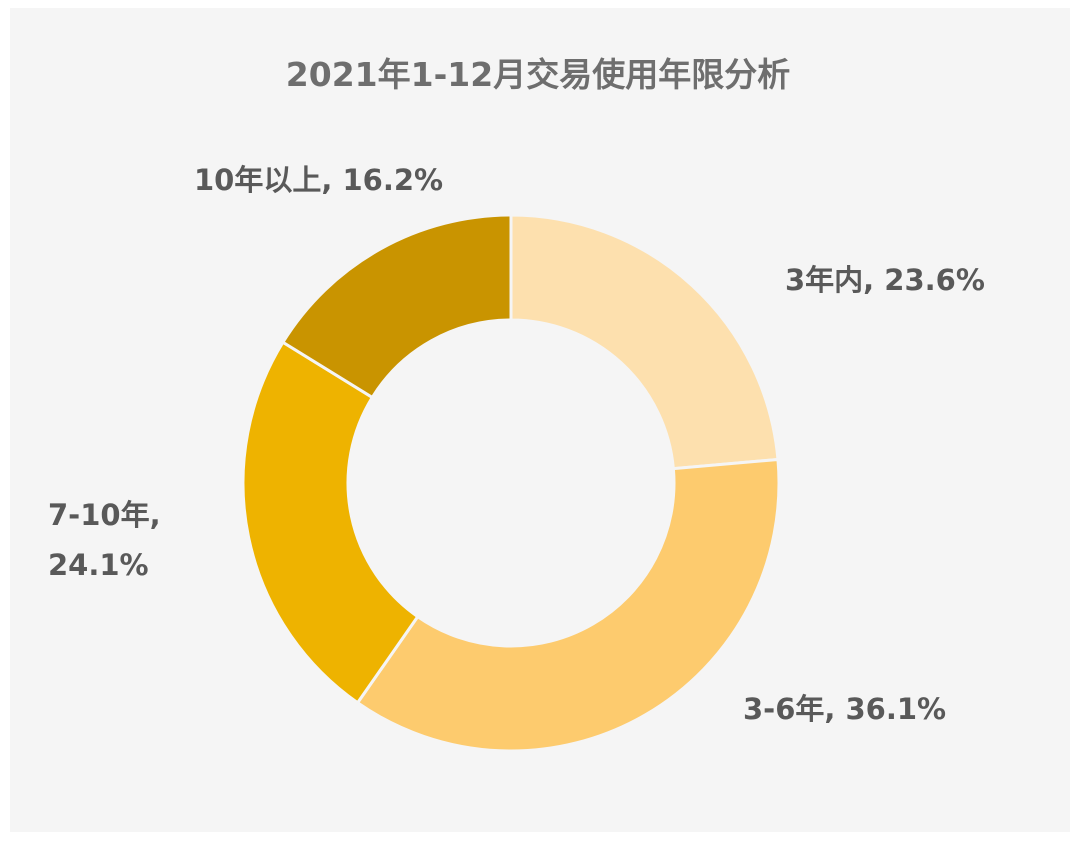 The height and width of the screenshot is (842, 1080). Describe the element at coordinates (104, 540) in the screenshot. I see `data-label-7-10-years: 7-10年, 24.1%` at that location.